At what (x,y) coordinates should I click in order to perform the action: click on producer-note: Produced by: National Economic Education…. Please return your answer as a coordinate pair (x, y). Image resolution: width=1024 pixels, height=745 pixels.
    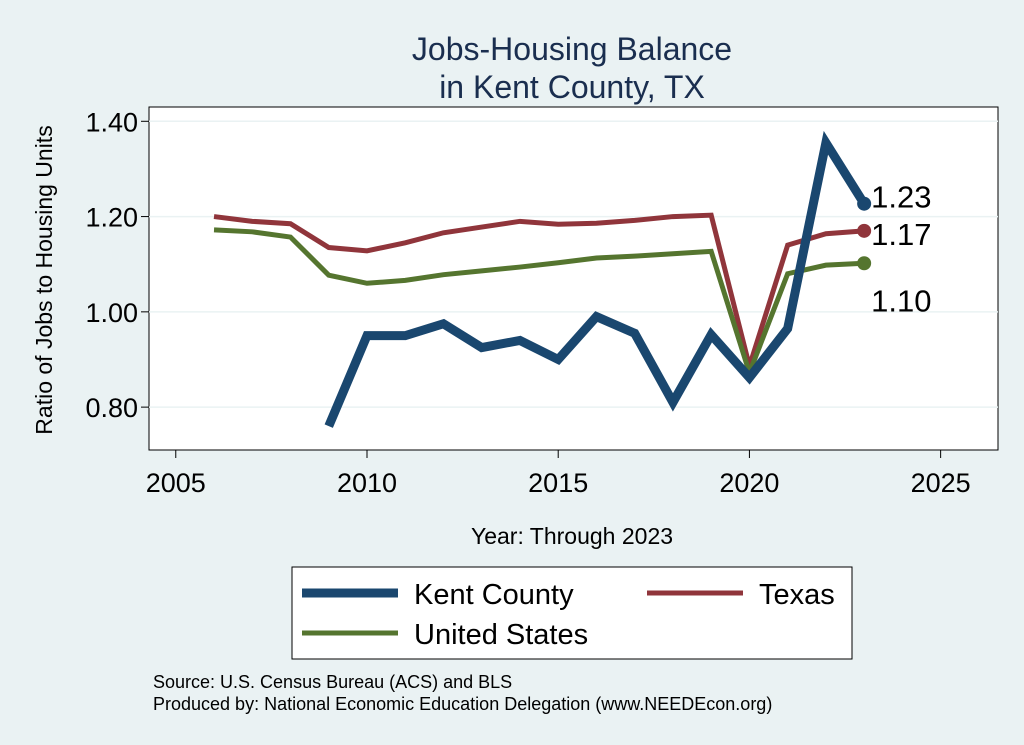
    Looking at the image, I should click on (462, 704).